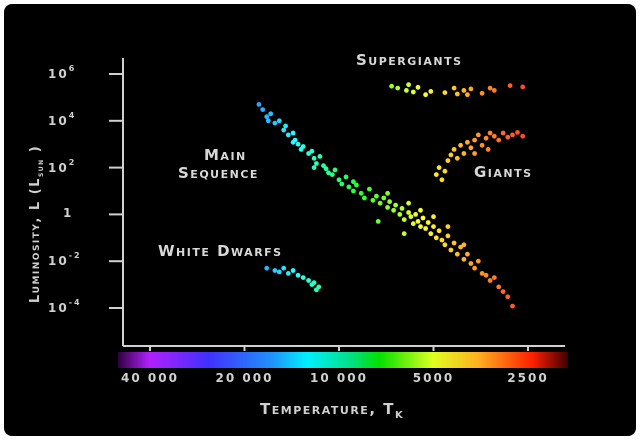 The height and width of the screenshot is (440, 640). Describe the element at coordinates (62, 166) in the screenshot. I see `y-tick-label: 102` at that location.